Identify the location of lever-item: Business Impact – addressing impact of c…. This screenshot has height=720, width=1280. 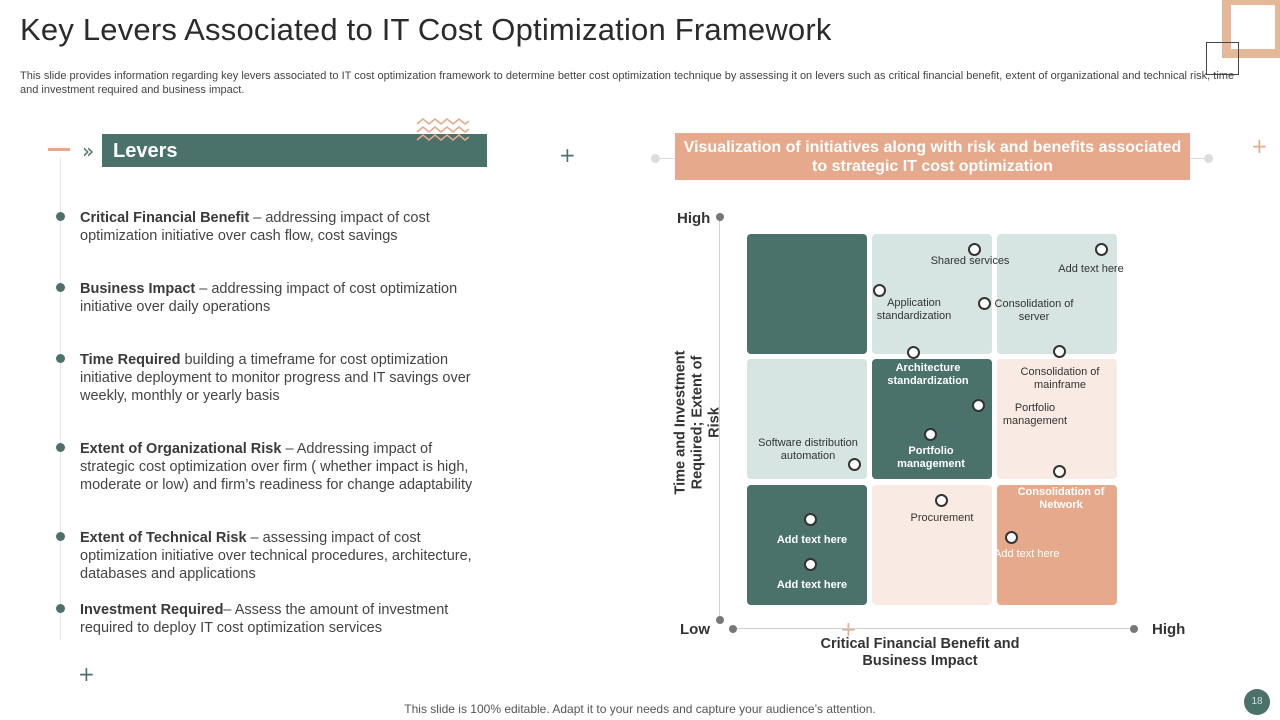
(285, 298).